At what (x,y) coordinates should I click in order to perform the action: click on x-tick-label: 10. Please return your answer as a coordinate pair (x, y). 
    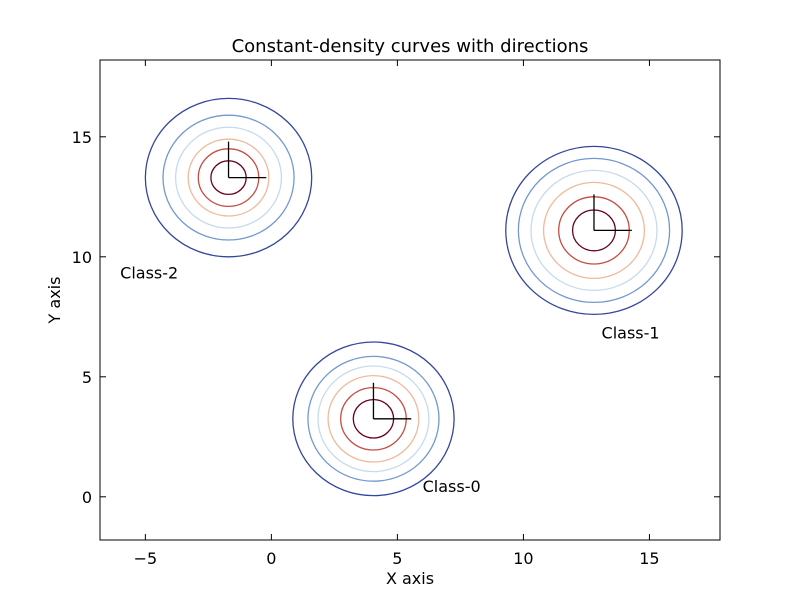
    Looking at the image, I should click on (523, 558).